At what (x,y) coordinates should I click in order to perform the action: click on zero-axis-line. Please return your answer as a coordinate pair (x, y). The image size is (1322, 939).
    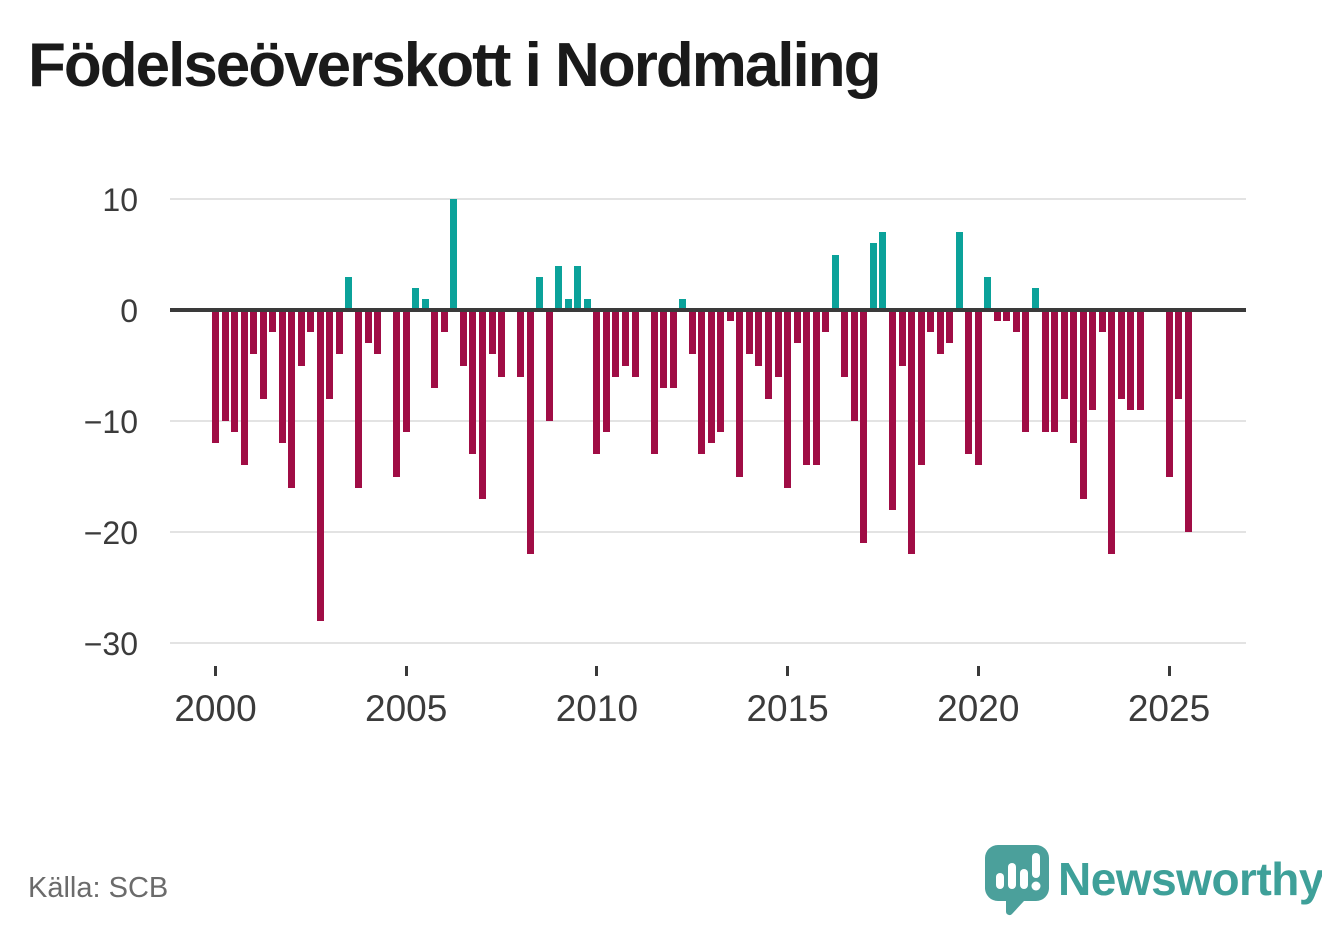
    Looking at the image, I should click on (708, 310).